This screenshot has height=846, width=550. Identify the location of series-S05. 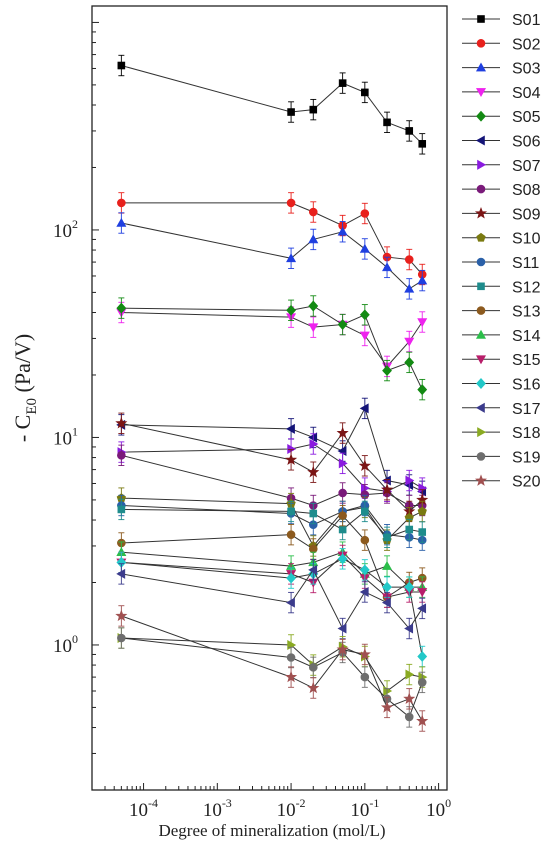
(272, 348).